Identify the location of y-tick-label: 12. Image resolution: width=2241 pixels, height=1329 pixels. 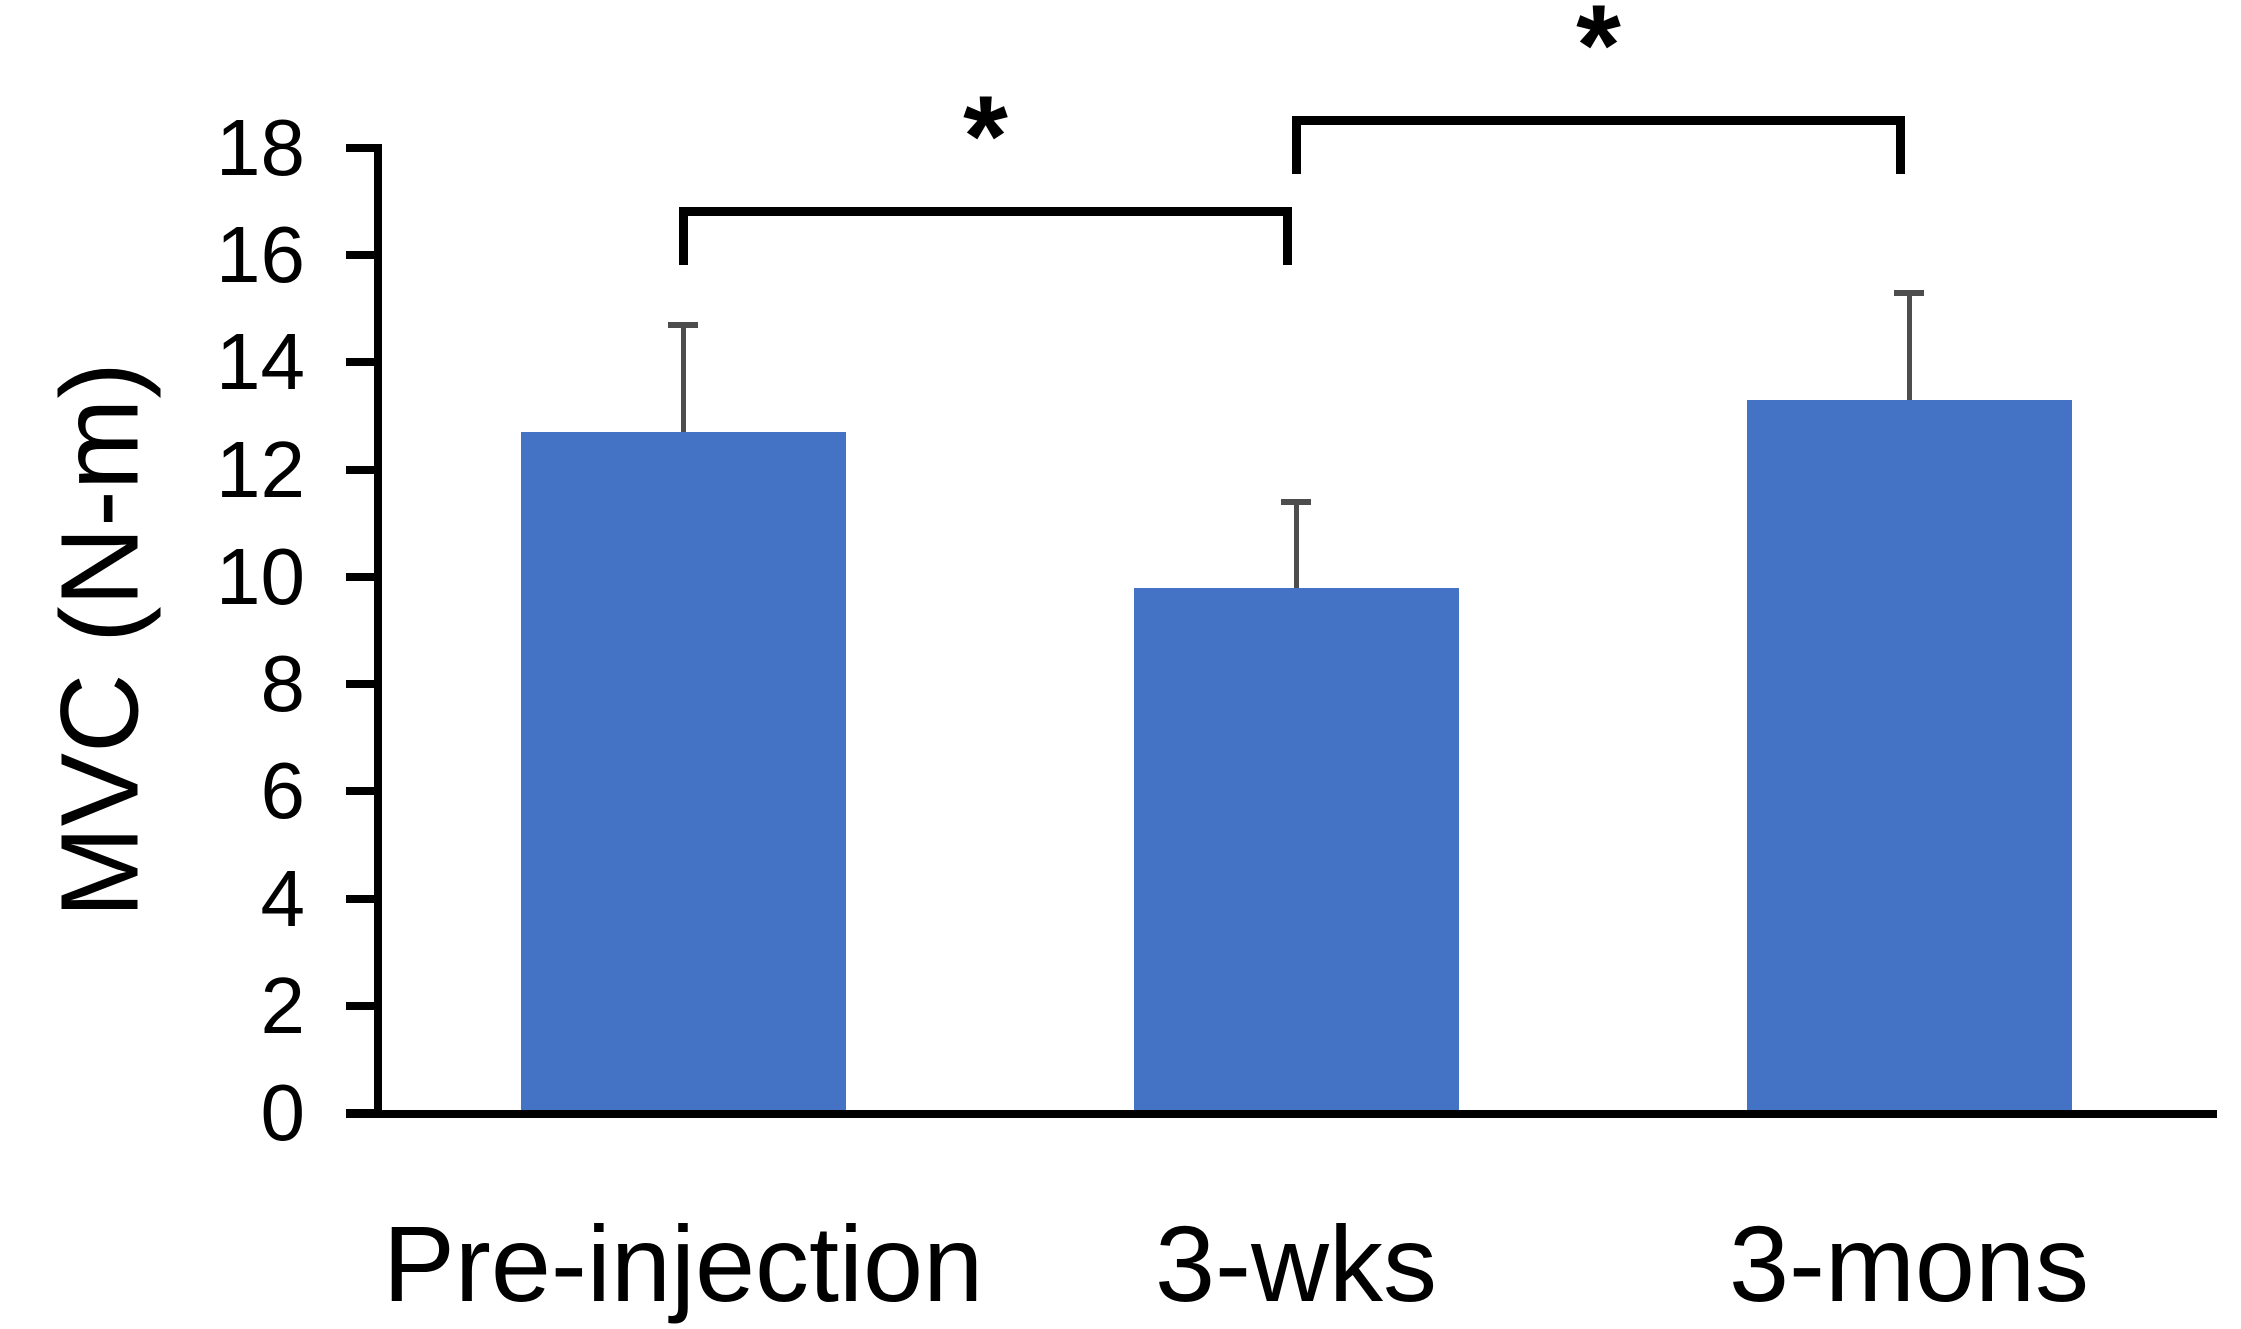
(260, 469).